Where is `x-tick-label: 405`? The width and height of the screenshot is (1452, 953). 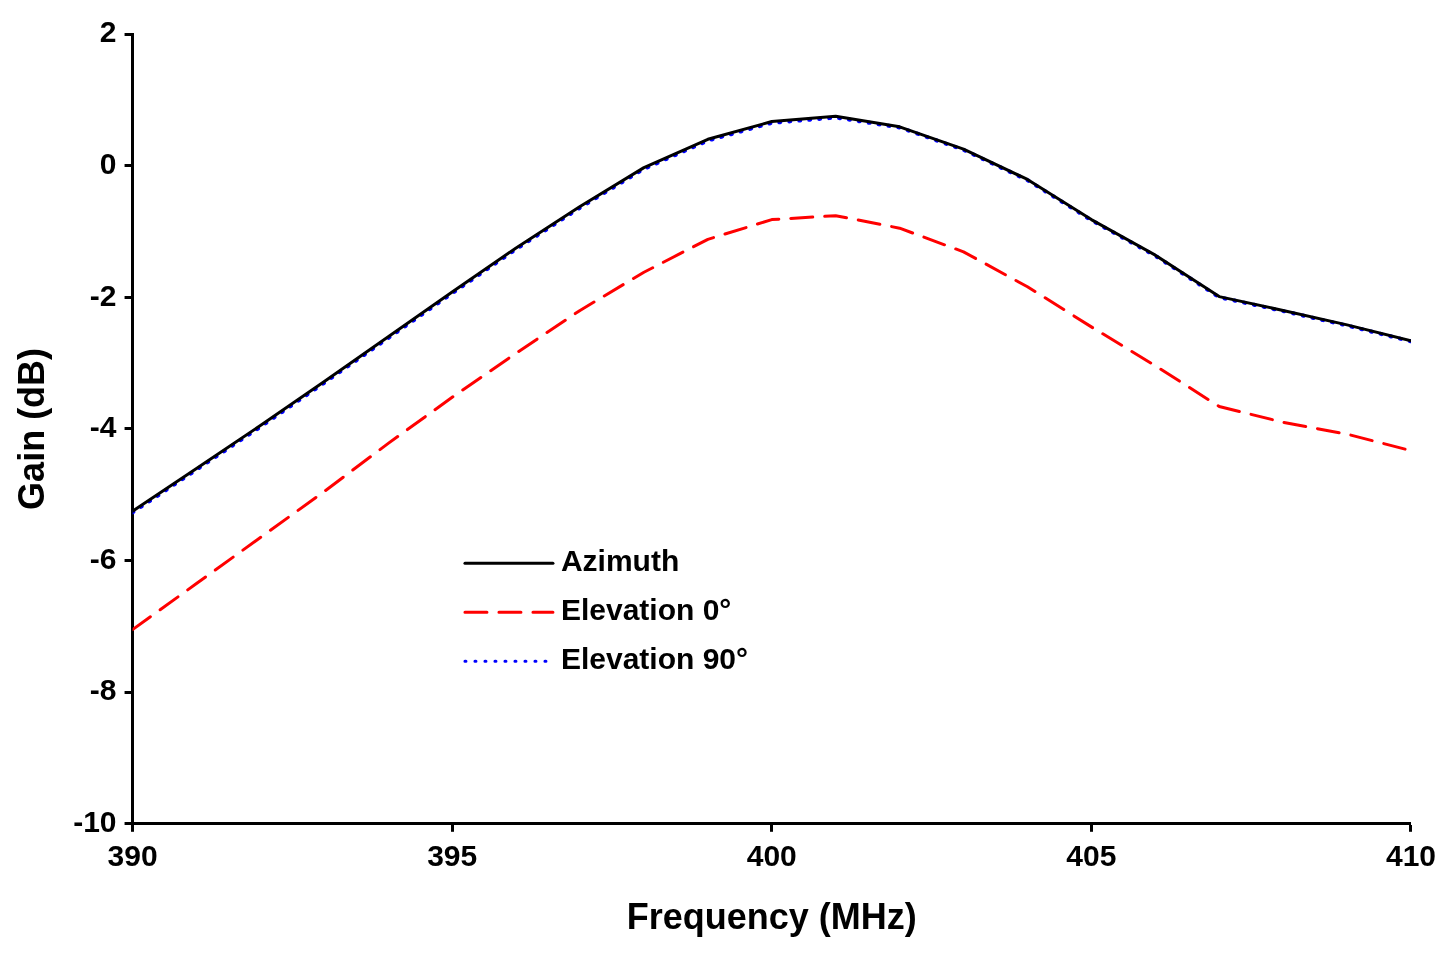
x-tick-label: 405 is located at coordinates (1091, 856).